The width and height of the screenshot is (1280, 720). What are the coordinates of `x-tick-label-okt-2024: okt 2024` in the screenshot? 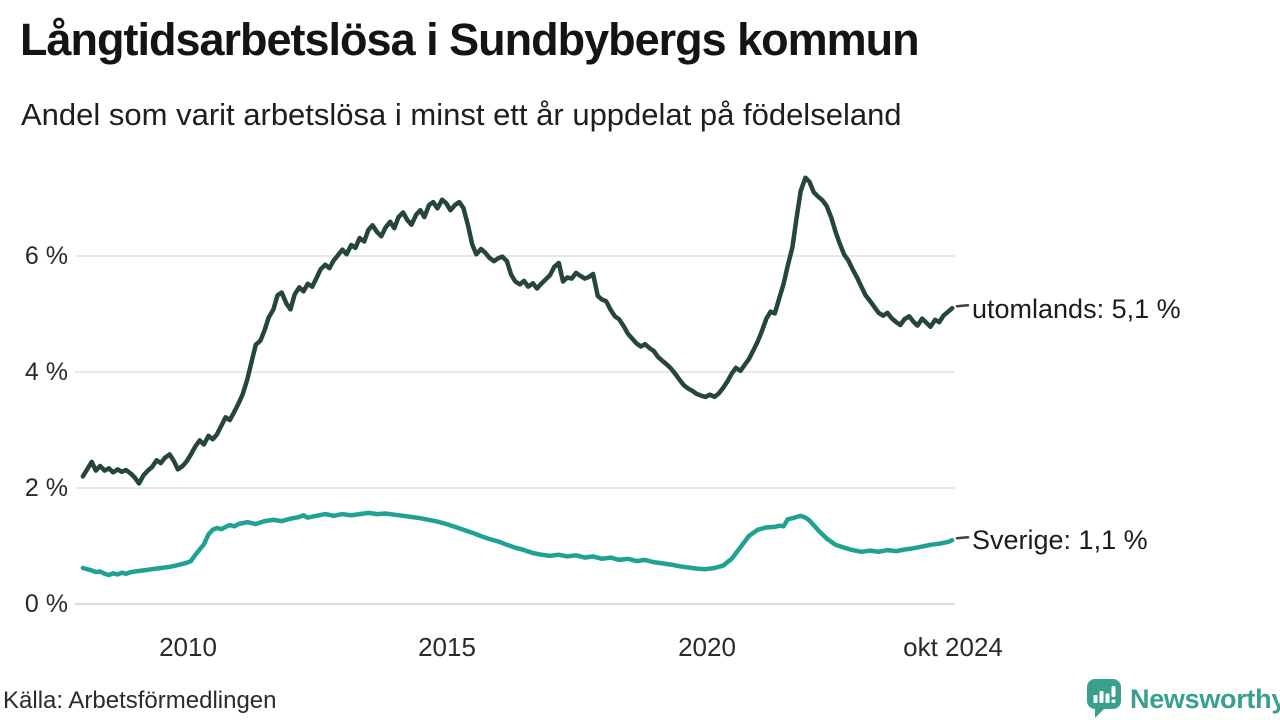 It's located at (953, 647).